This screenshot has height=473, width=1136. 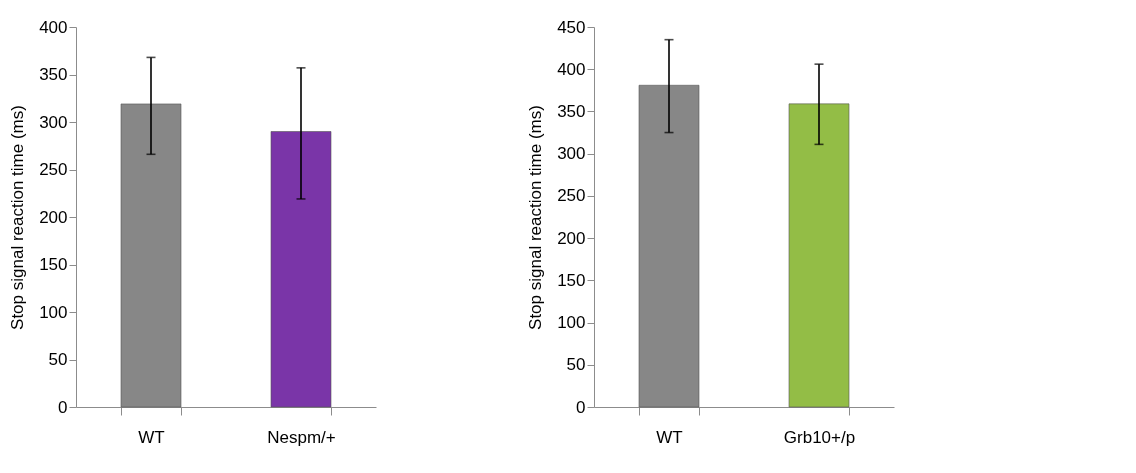 What do you see at coordinates (571, 27) in the screenshot?
I see `y-tick-label: 450` at bounding box center [571, 27].